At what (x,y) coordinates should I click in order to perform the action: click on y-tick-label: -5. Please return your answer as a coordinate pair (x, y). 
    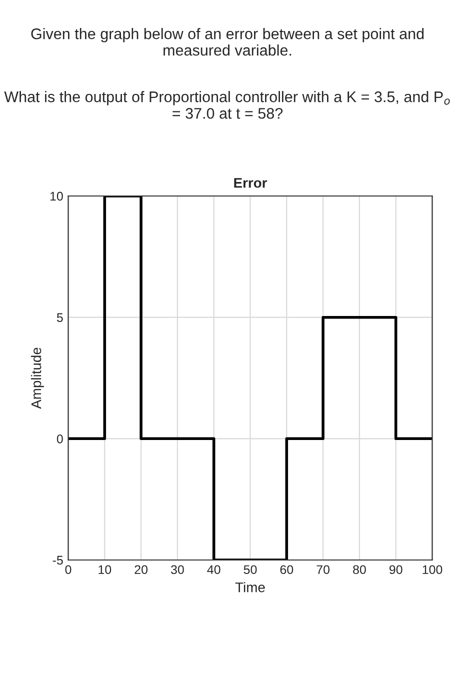
    Looking at the image, I should click on (57, 560).